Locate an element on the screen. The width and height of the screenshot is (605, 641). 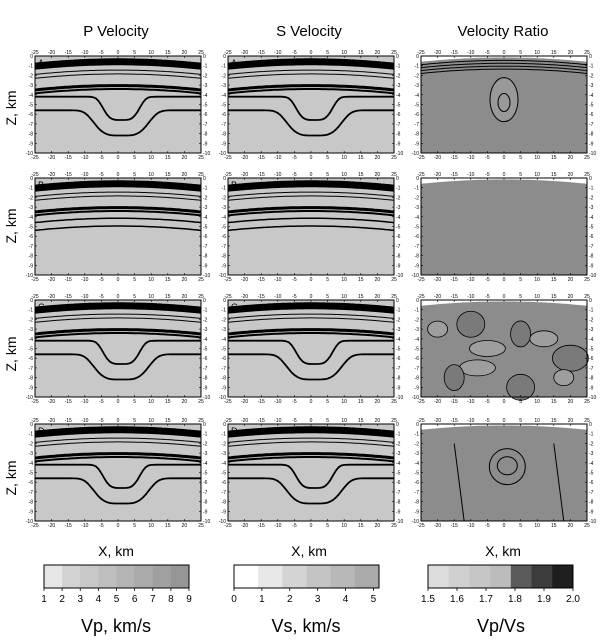
colorbar-tick-label: 3 is located at coordinates (80, 599).